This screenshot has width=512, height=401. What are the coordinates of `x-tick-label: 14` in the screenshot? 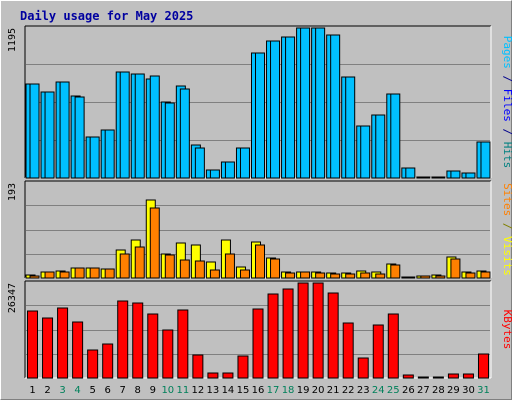 It's located at (228, 390).